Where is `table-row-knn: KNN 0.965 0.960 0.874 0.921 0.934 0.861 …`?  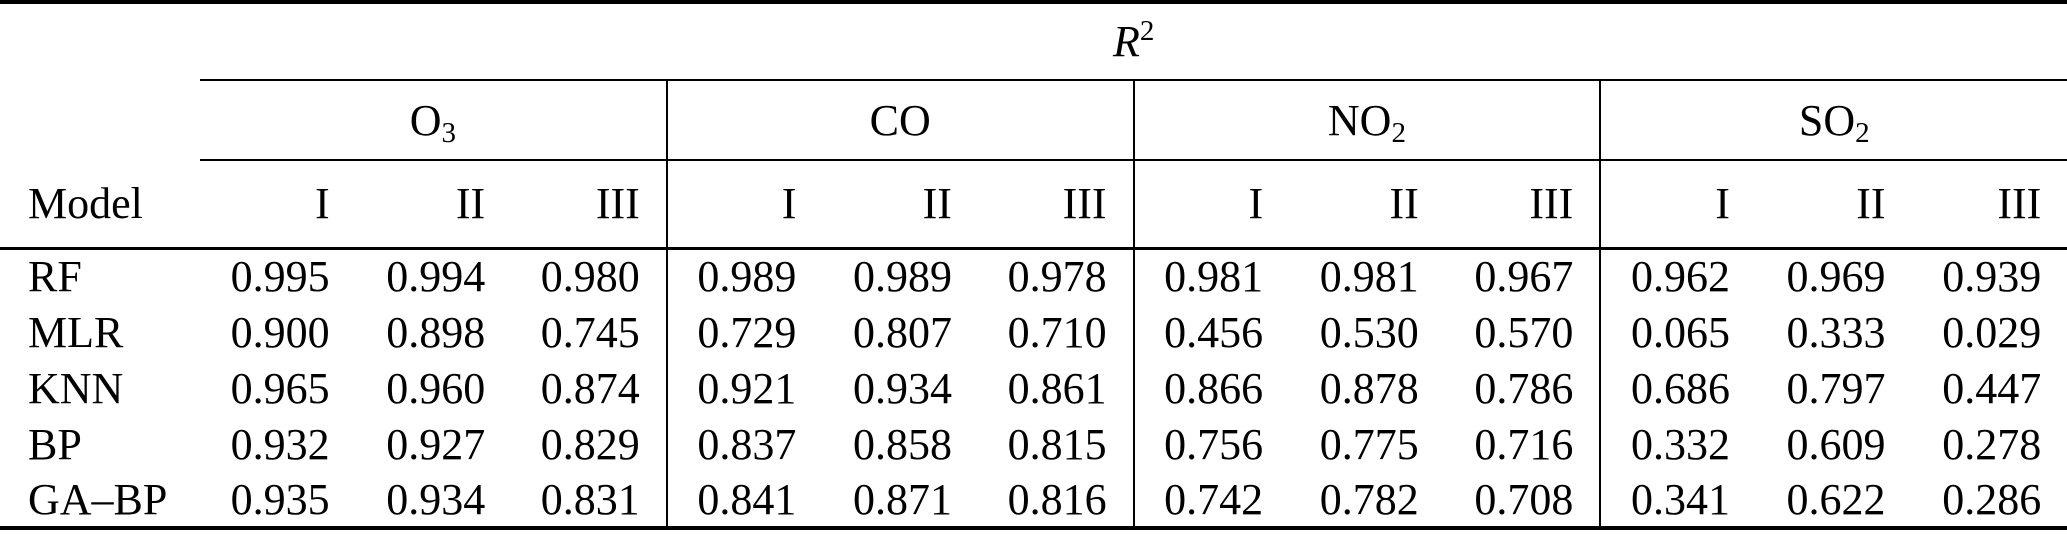
table-row-knn: KNN 0.965 0.960 0.874 0.921 0.934 0.861 … is located at coordinates (1033, 388).